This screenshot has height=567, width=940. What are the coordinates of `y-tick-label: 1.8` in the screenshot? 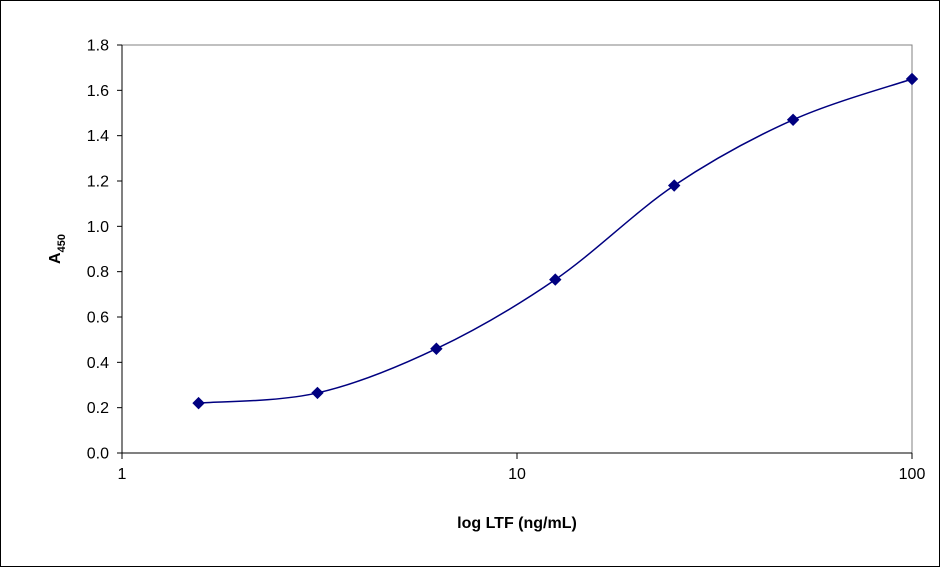 It's located at (98, 46).